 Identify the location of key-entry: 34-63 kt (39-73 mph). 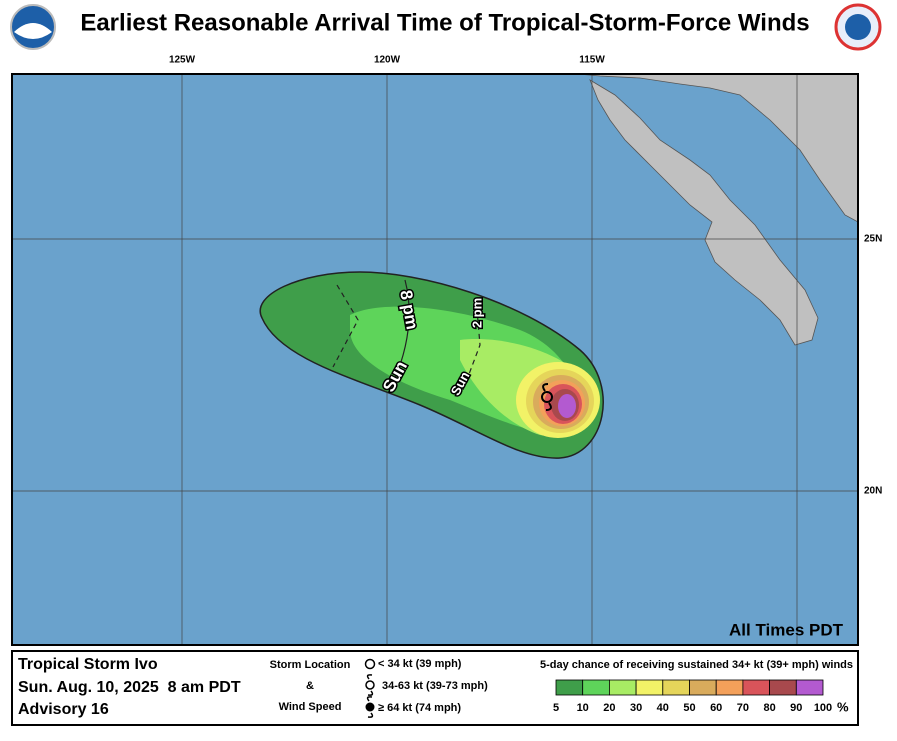
(435, 686).